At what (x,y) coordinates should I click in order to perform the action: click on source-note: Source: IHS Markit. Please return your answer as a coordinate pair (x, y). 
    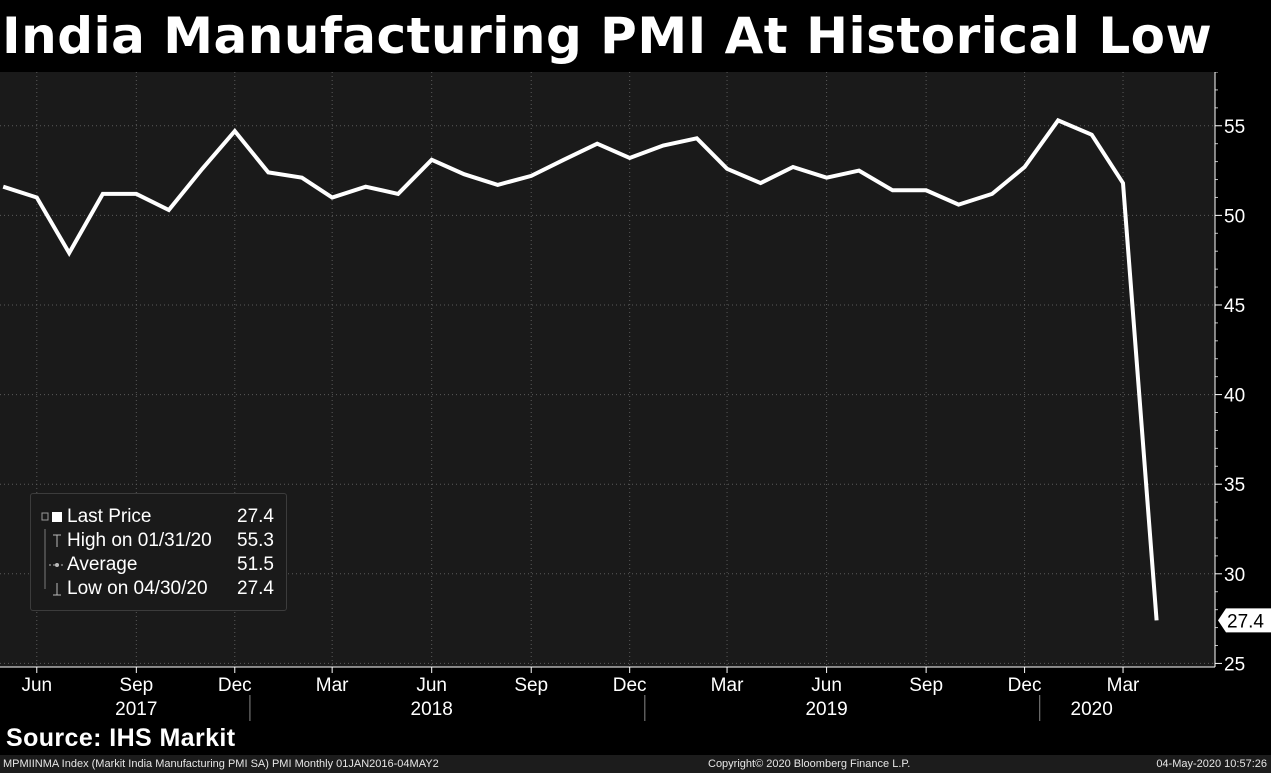
    Looking at the image, I should click on (635, 738).